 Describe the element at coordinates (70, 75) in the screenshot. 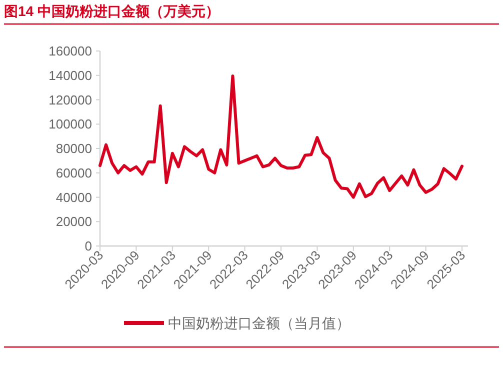

I see `y-tick-label: 140000` at that location.